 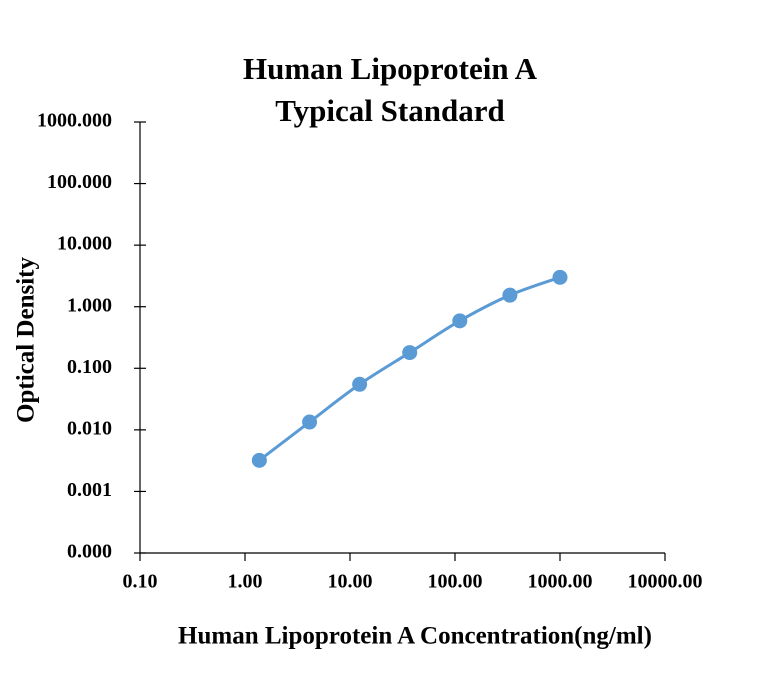 What do you see at coordinates (389, 110) in the screenshot?
I see `chart-title: Typical Standard` at bounding box center [389, 110].